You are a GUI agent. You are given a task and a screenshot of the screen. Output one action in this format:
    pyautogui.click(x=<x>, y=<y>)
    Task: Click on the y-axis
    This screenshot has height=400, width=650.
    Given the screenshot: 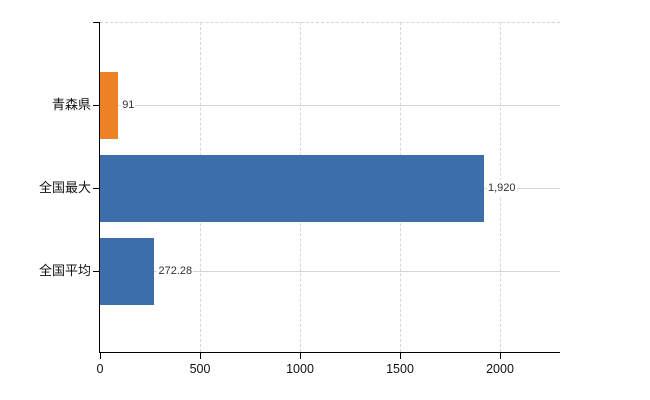 What is the action you would take?
    pyautogui.click(x=99, y=187)
    